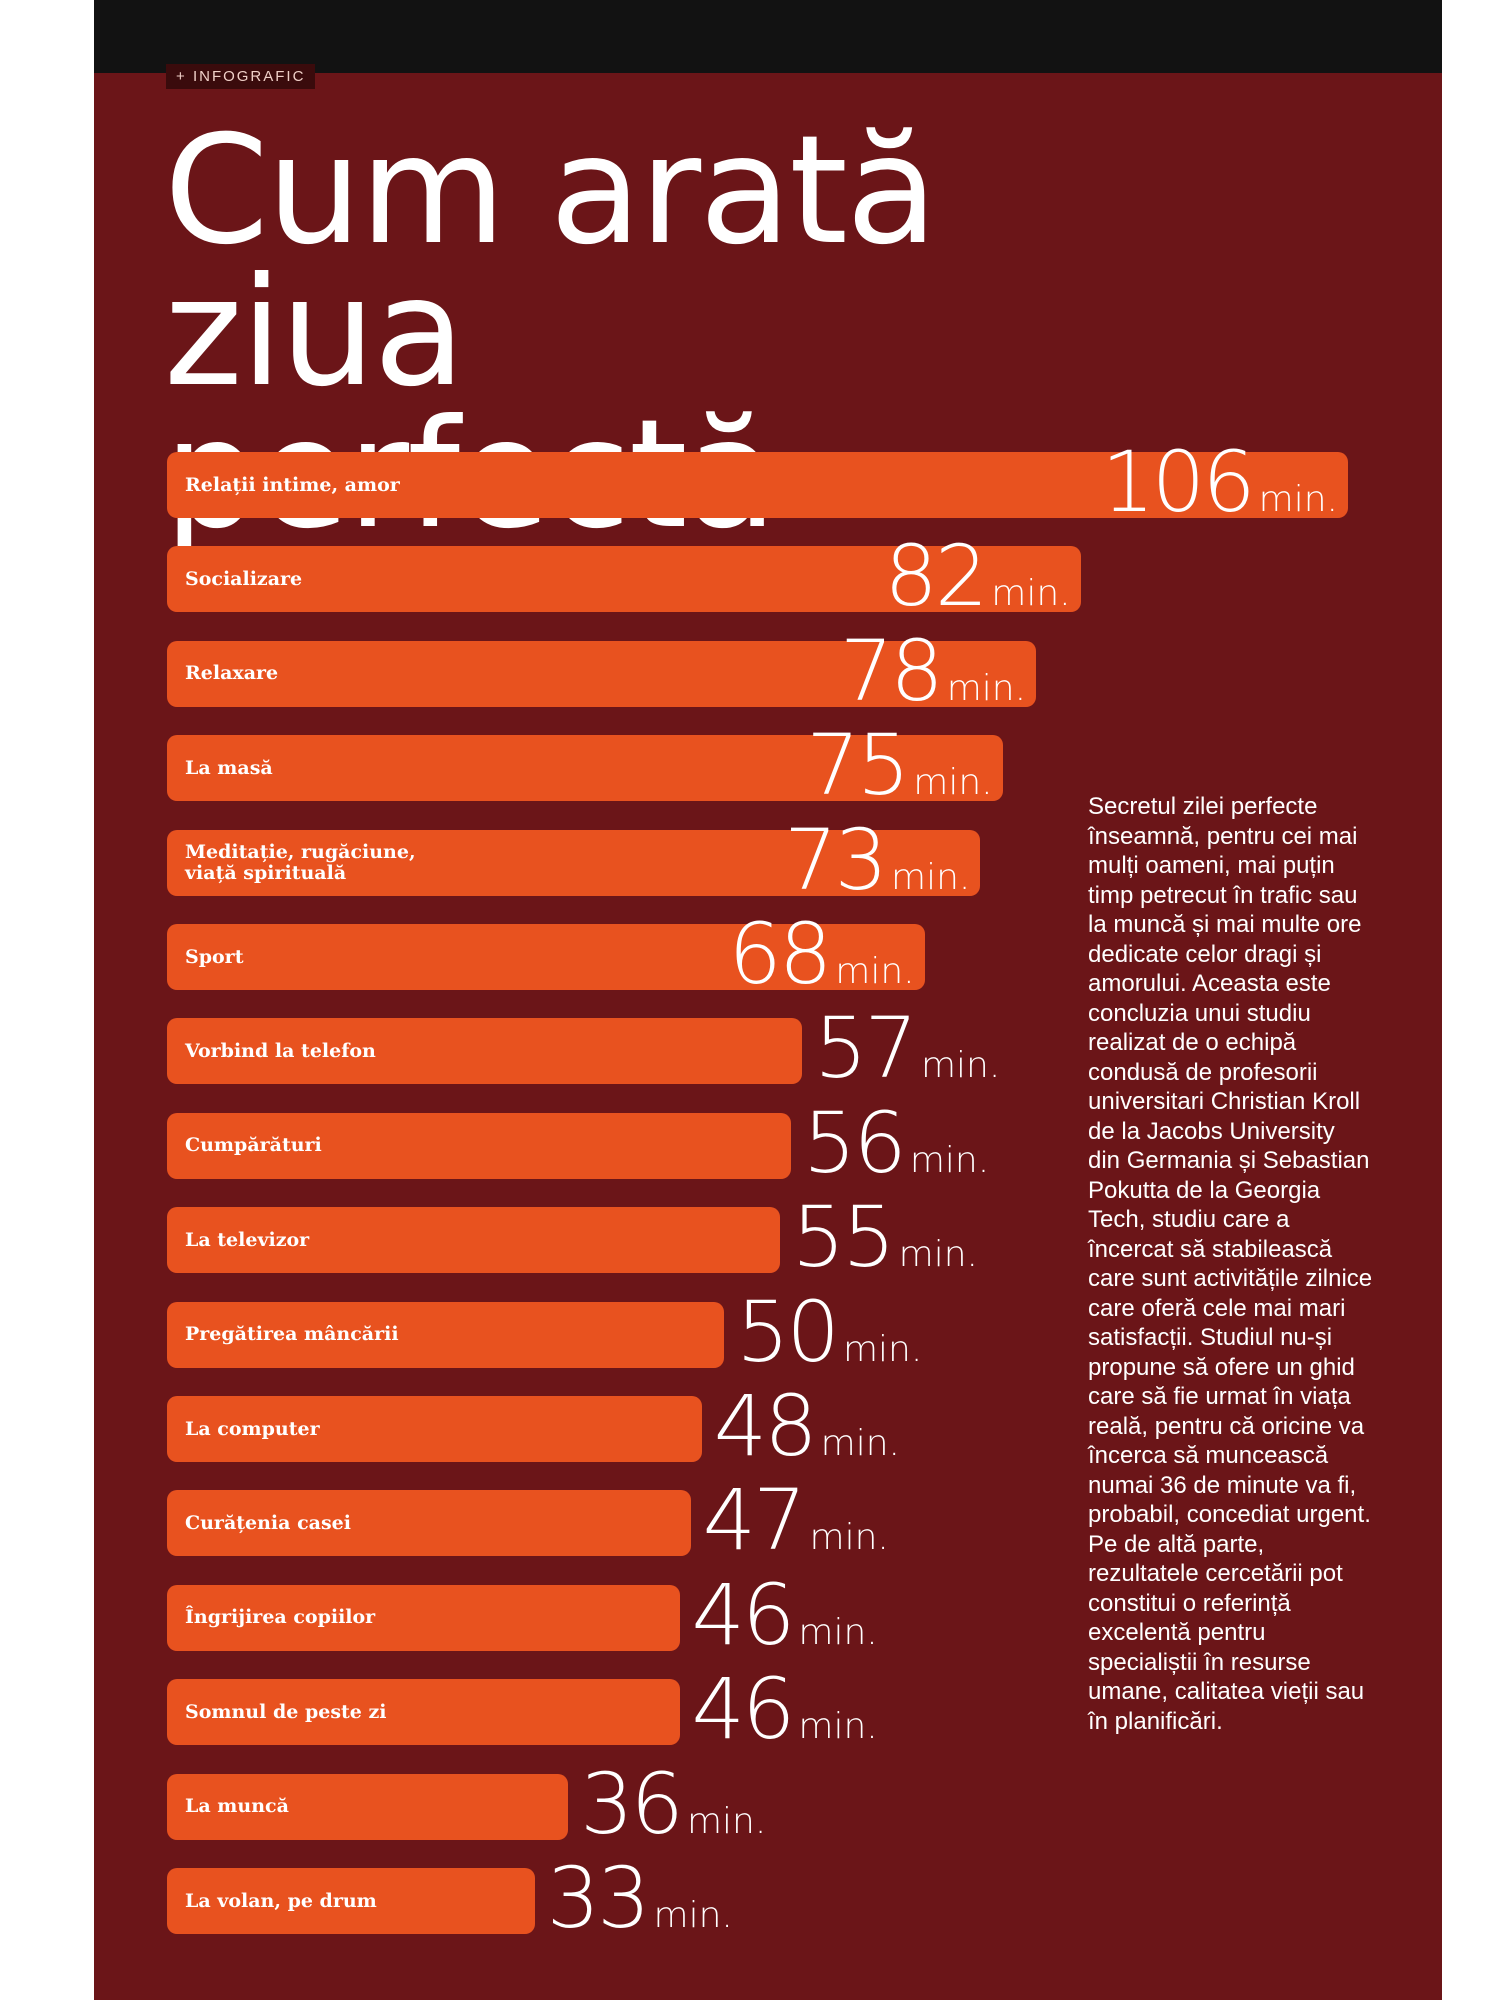  What do you see at coordinates (836, 859) in the screenshot?
I see `value-number: 73` at bounding box center [836, 859].